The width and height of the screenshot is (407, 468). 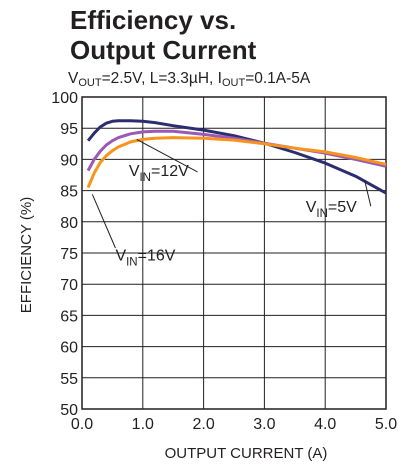 I want to click on y-tick-label-3: 65, so click(x=69, y=316).